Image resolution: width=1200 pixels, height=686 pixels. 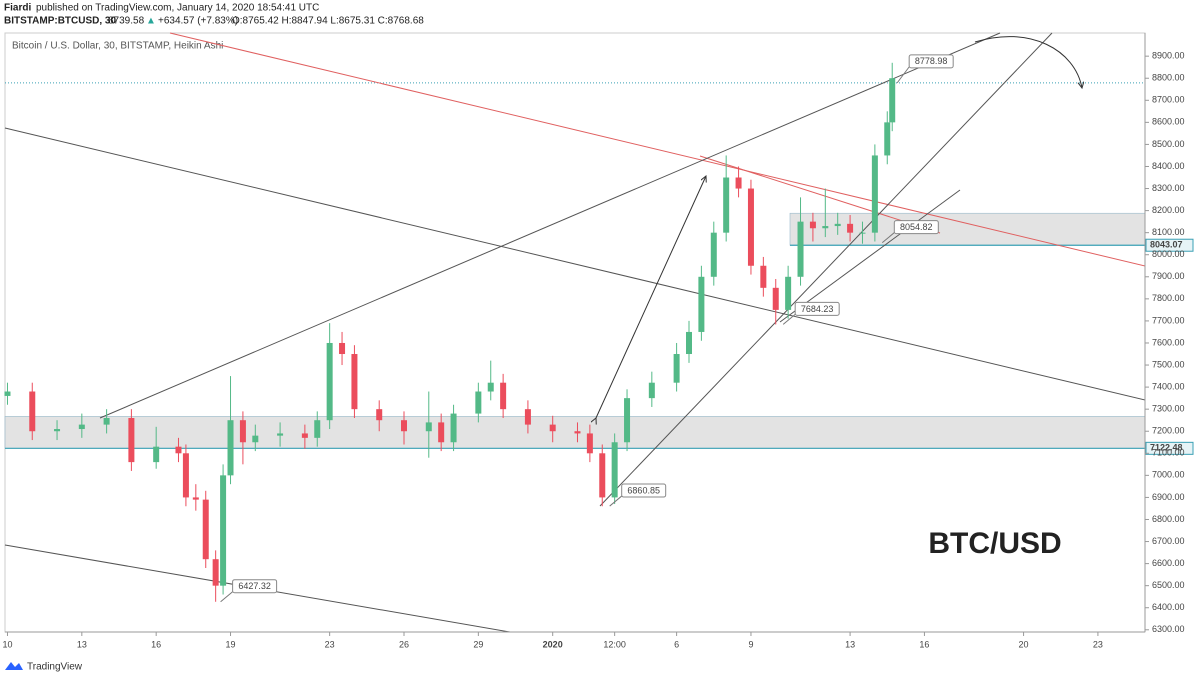 I want to click on y-tick-label: 6800.00, so click(x=1168, y=519).